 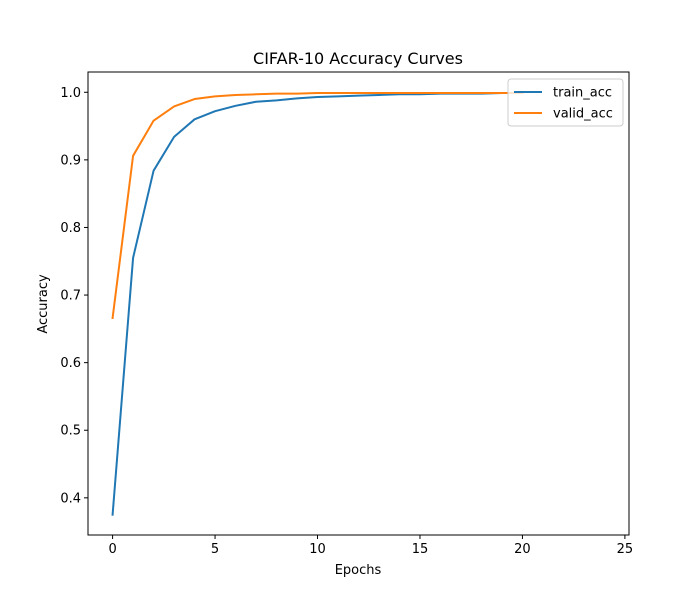 I want to click on chart-title: CIFAR-10 Accuracy Curves, so click(x=358, y=58).